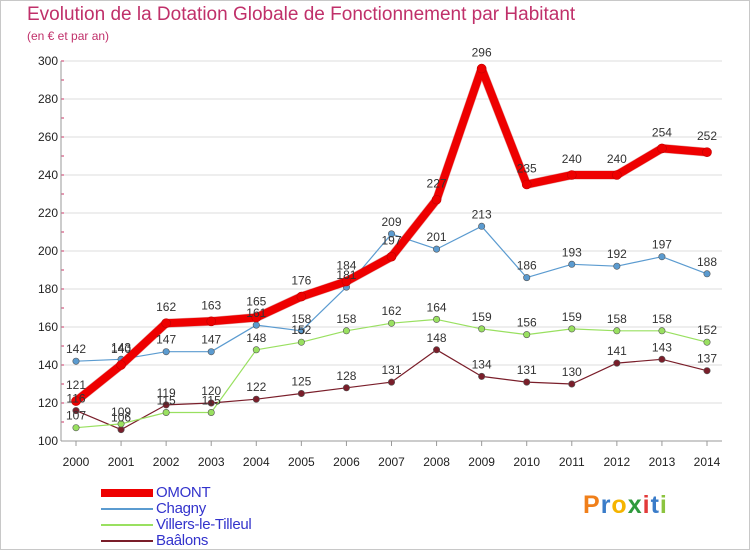 The height and width of the screenshot is (550, 750). What do you see at coordinates (617, 351) in the screenshot?
I see `data-label: 141` at bounding box center [617, 351].